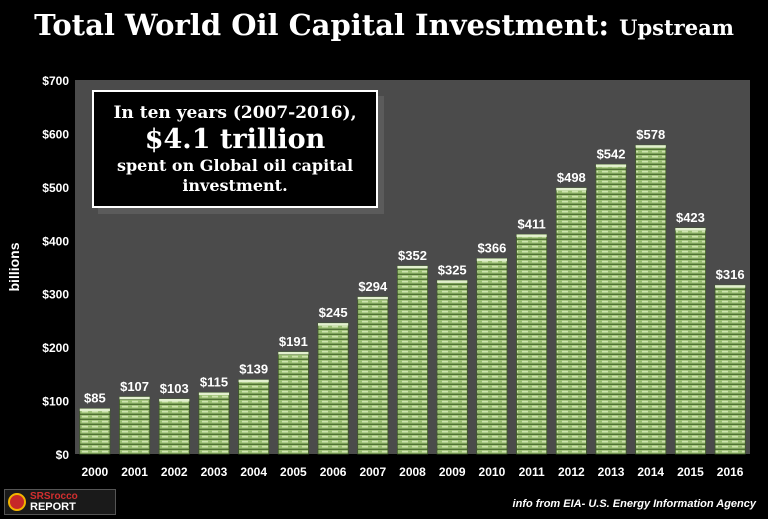 Image resolution: width=768 pixels, height=519 pixels. I want to click on bar-2014, so click(651, 299).